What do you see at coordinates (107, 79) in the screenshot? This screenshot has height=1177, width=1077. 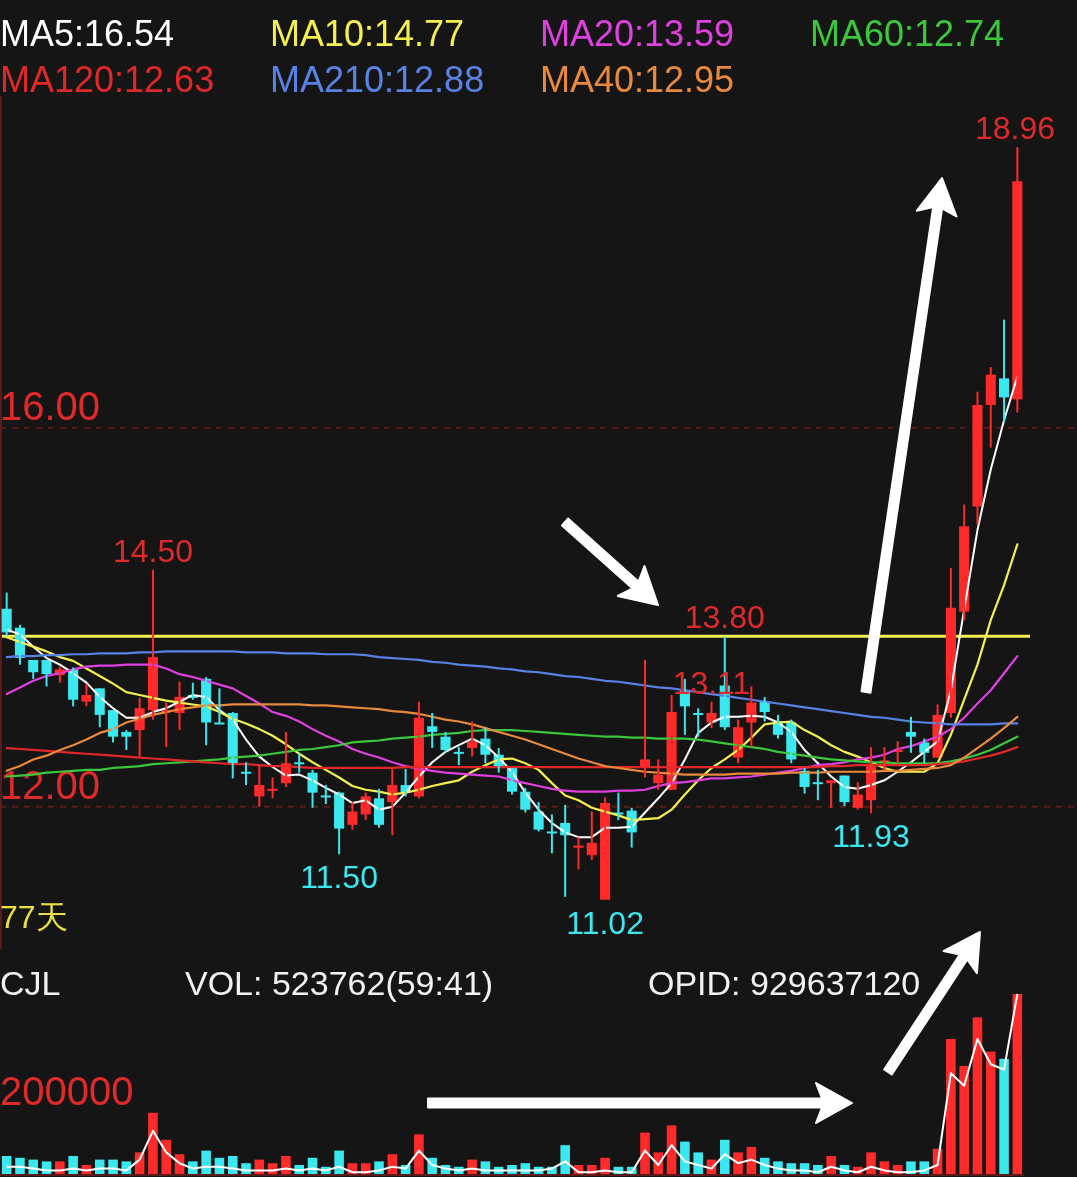 I see `text: MA120:12.63` at bounding box center [107, 79].